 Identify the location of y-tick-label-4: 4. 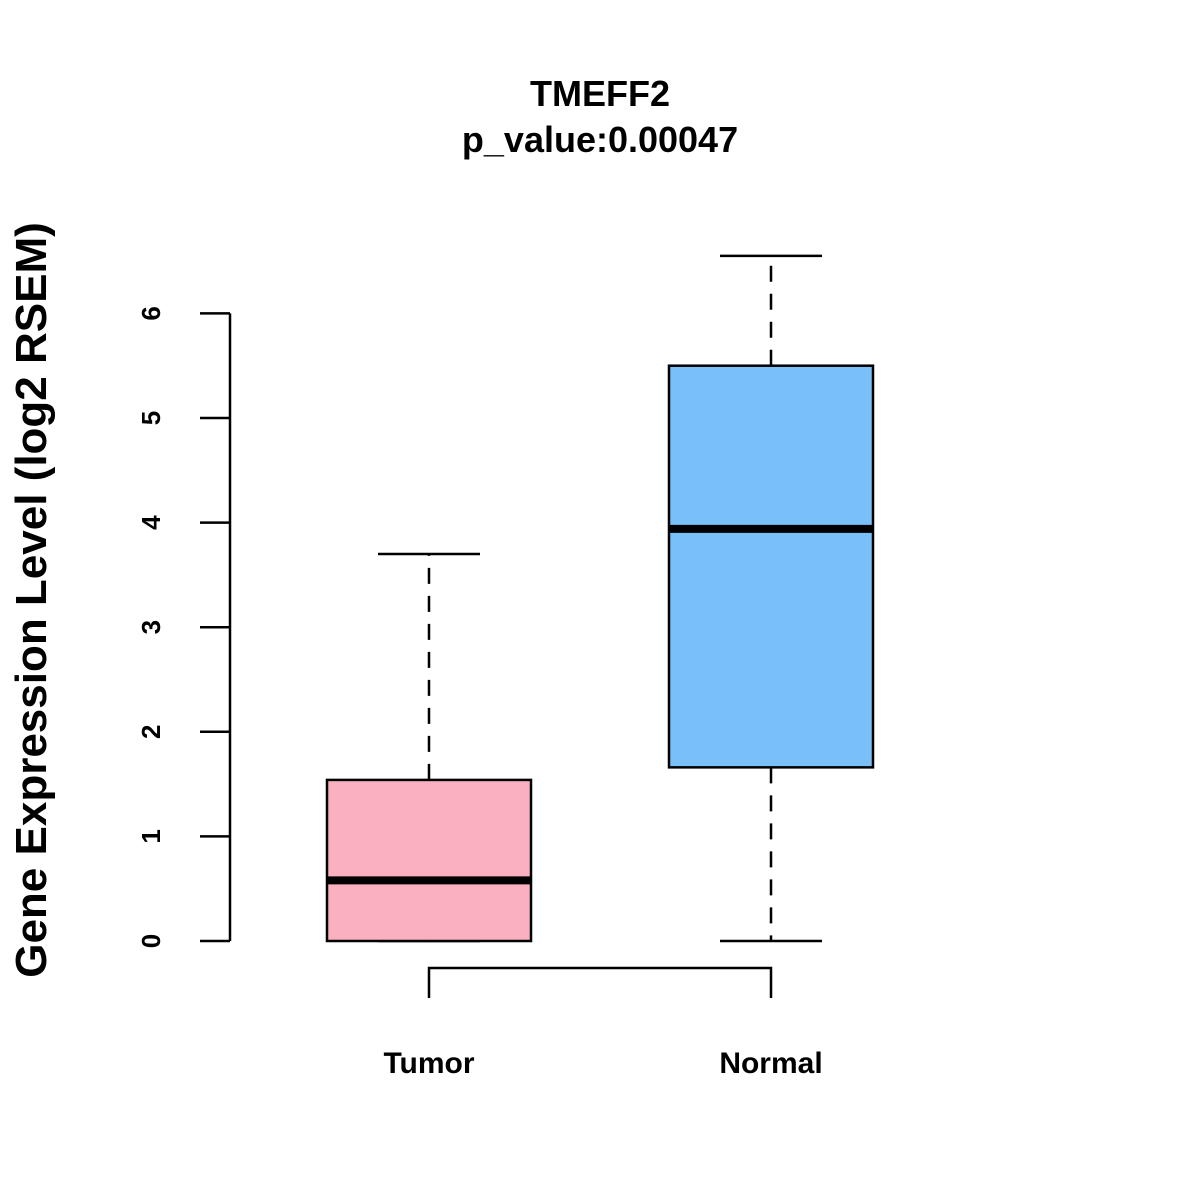
(151, 522).